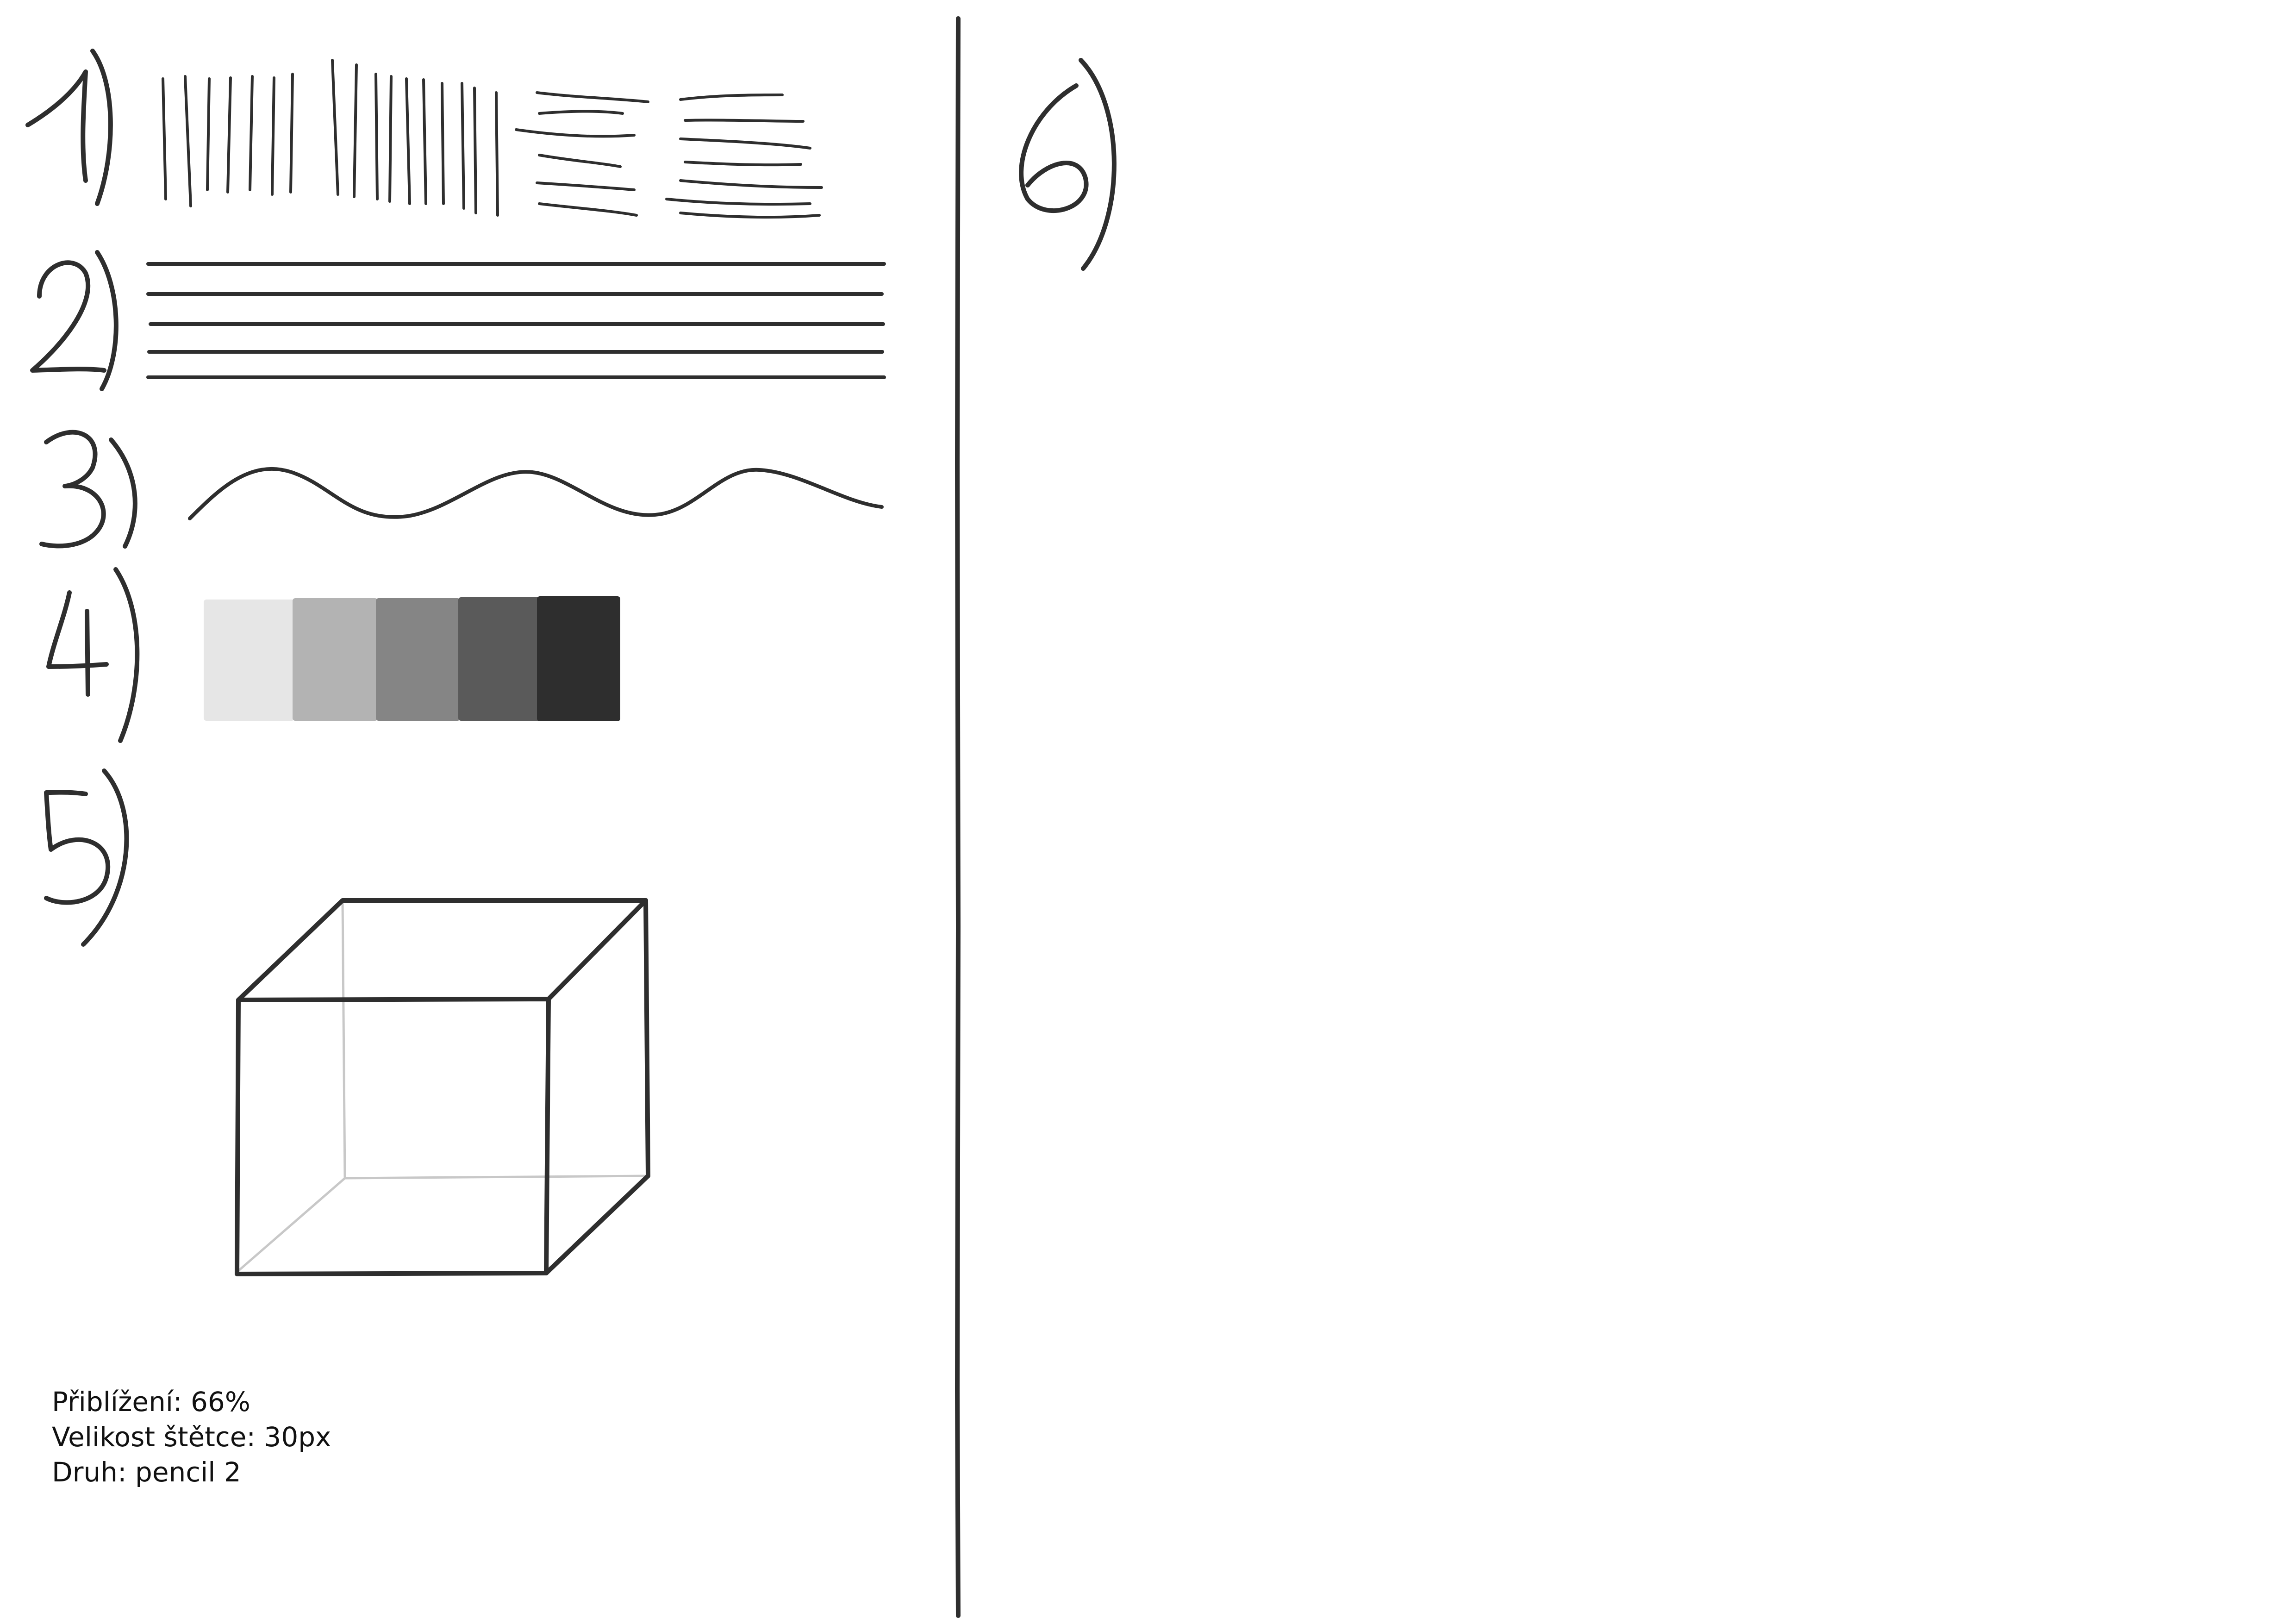  Describe the element at coordinates (74, 320) in the screenshot. I see `exercise-2-number` at that location.